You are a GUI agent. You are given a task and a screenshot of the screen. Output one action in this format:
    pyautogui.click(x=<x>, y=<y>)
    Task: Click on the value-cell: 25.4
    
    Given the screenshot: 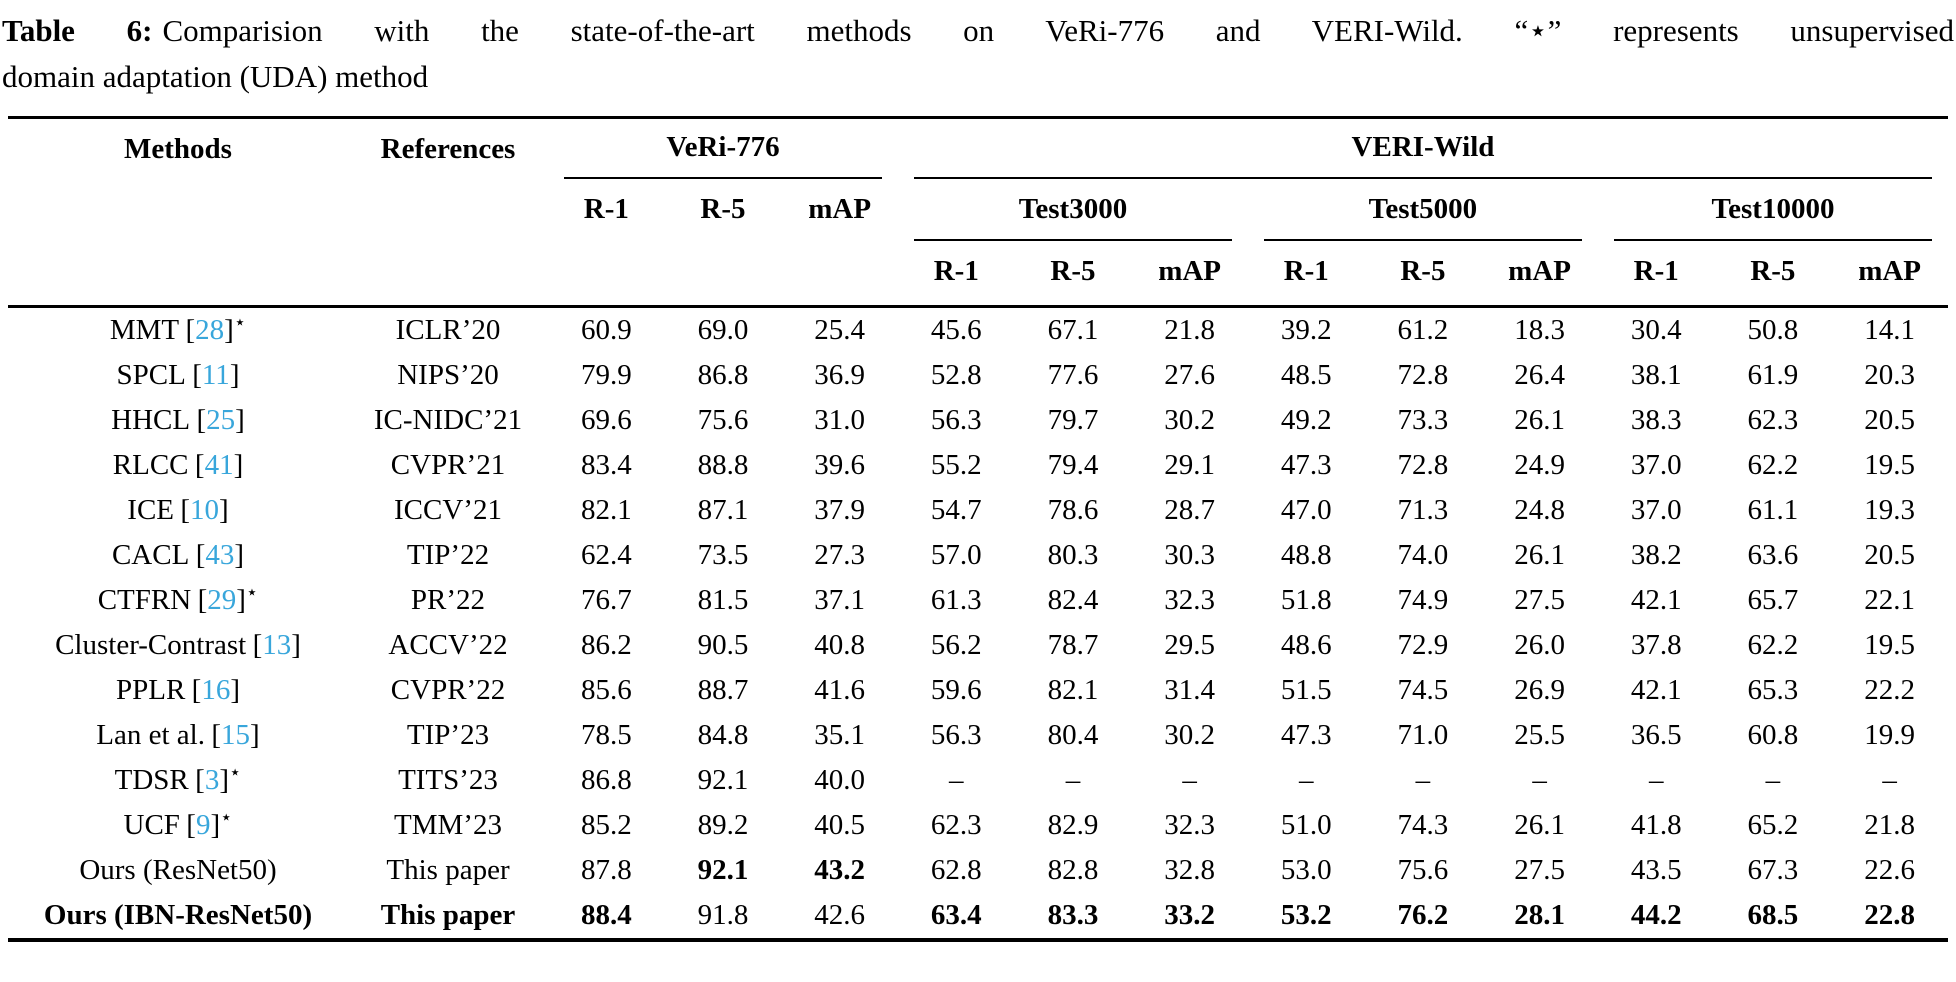 What is the action you would take?
    pyautogui.click(x=840, y=330)
    